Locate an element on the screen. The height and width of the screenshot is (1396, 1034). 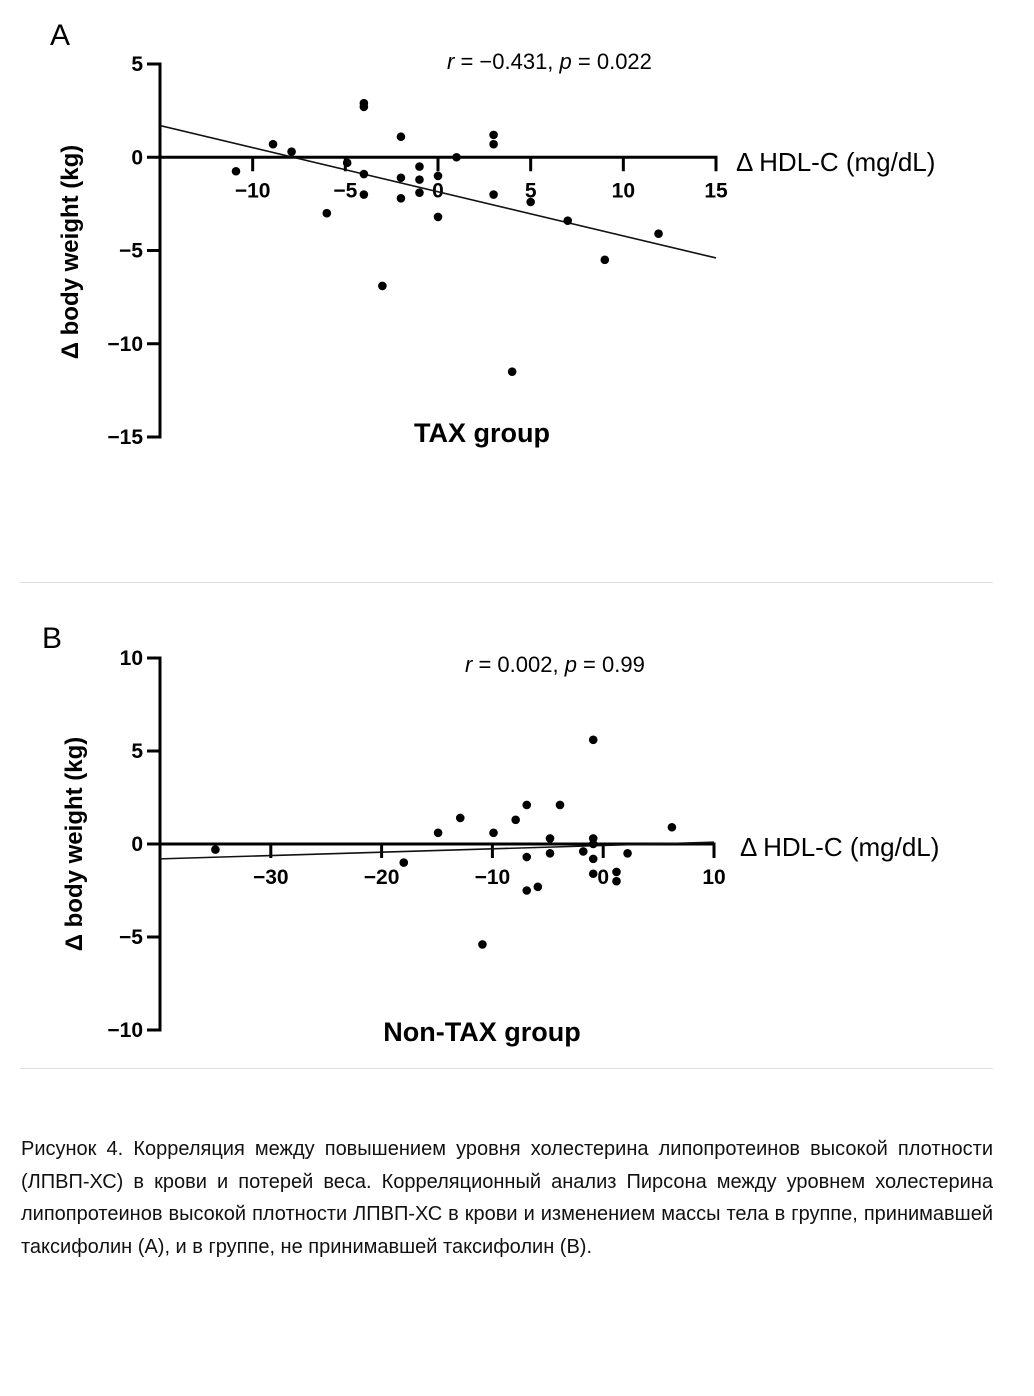
stats-annotation: r = −0.431, p = 0.022 is located at coordinates (549, 61).